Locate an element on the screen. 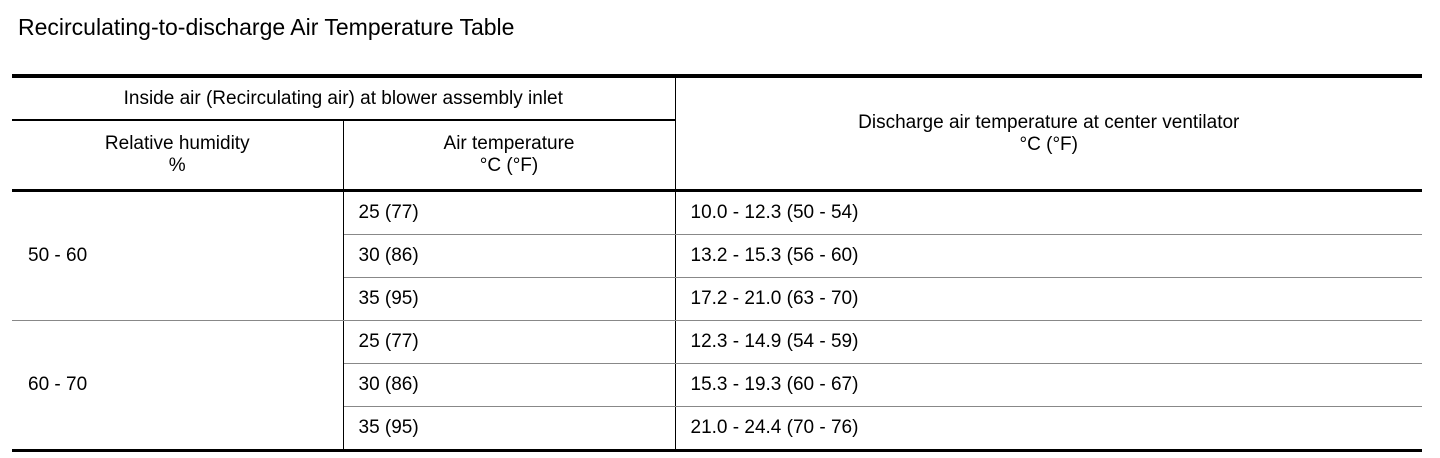 Image resolution: width=1440 pixels, height=458 pixels. discharge-cell: 15.3 - 19.3 (60 - 67) is located at coordinates (1049, 385).